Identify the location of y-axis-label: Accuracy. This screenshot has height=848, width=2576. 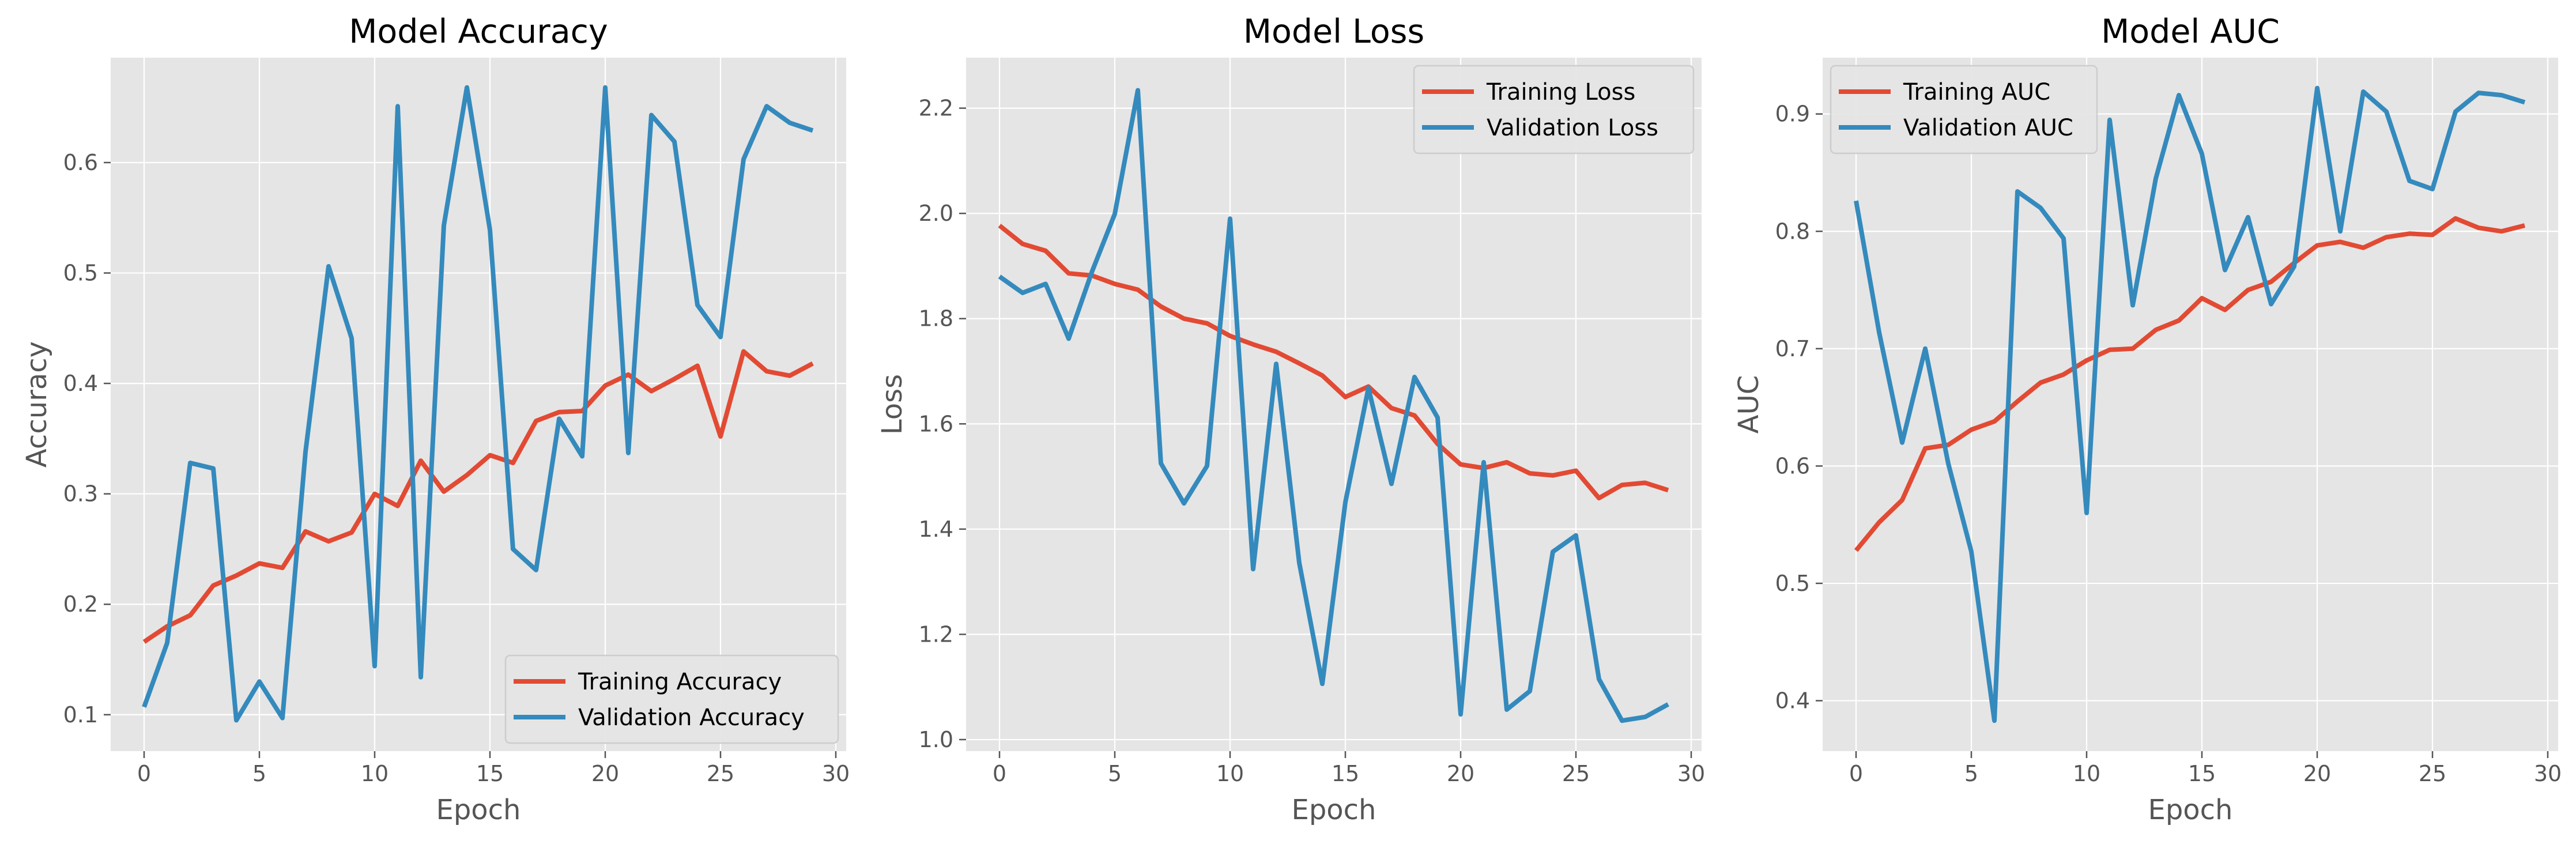
(37, 405).